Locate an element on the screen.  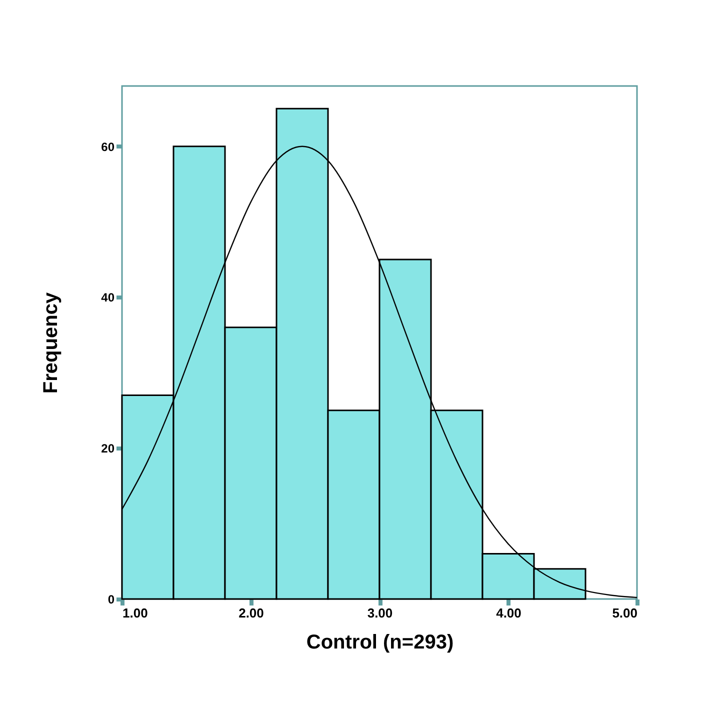
x-axis-title: Control (n=293) is located at coordinates (380, 643).